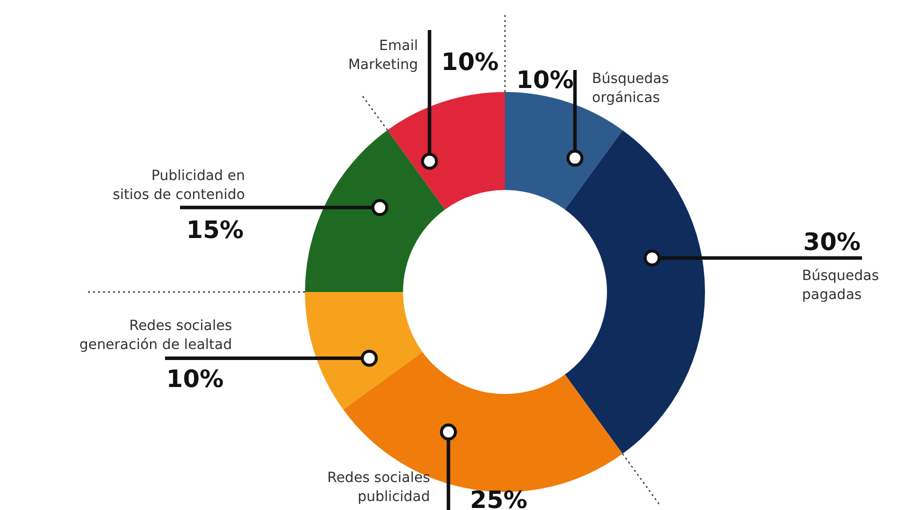  Describe the element at coordinates (178, 185) in the screenshot. I see `slice-label: Publicidad en sitios de contenido` at that location.